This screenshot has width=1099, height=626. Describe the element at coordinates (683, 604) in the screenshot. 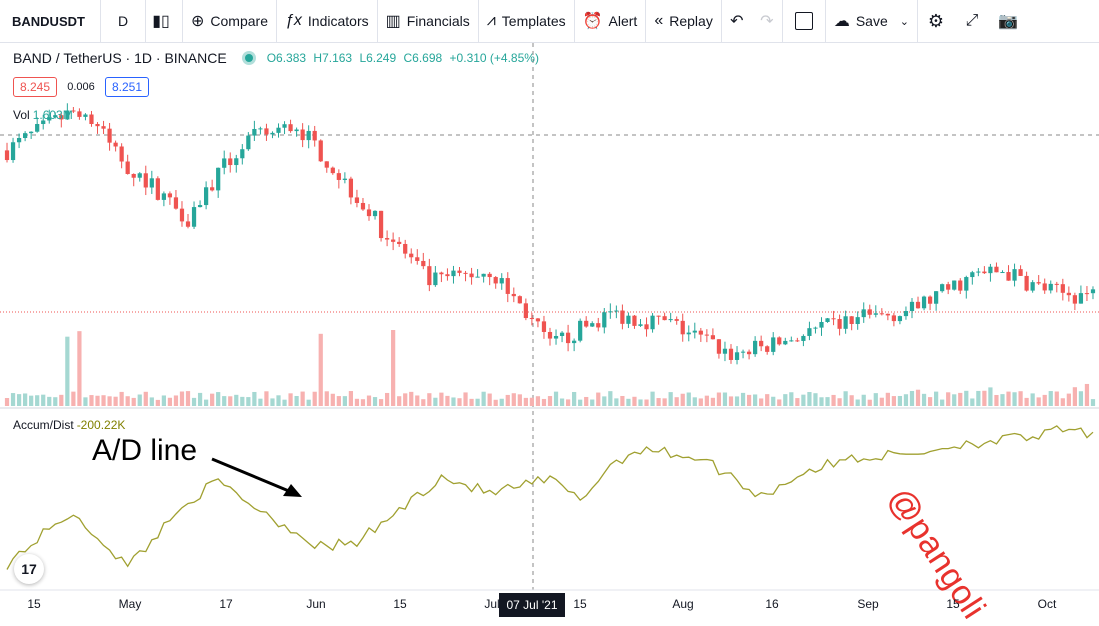

I see `time-axis-tick-label: Aug` at that location.